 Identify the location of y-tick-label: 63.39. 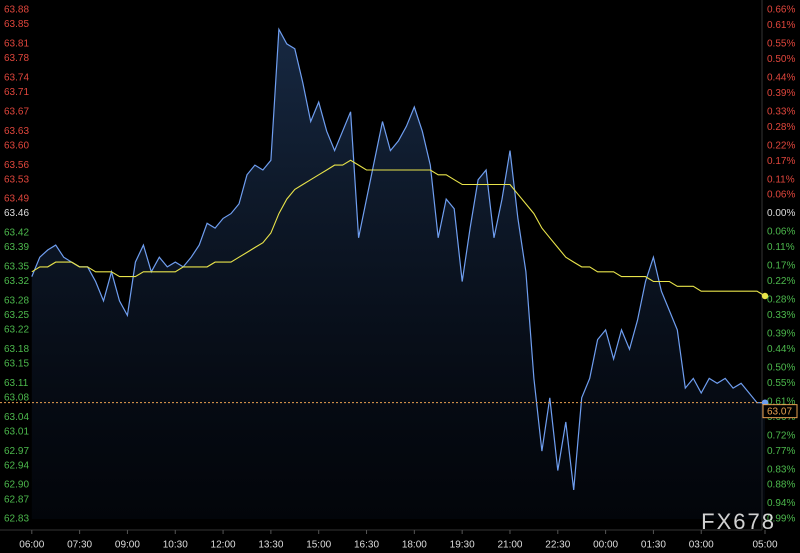
(16, 247).